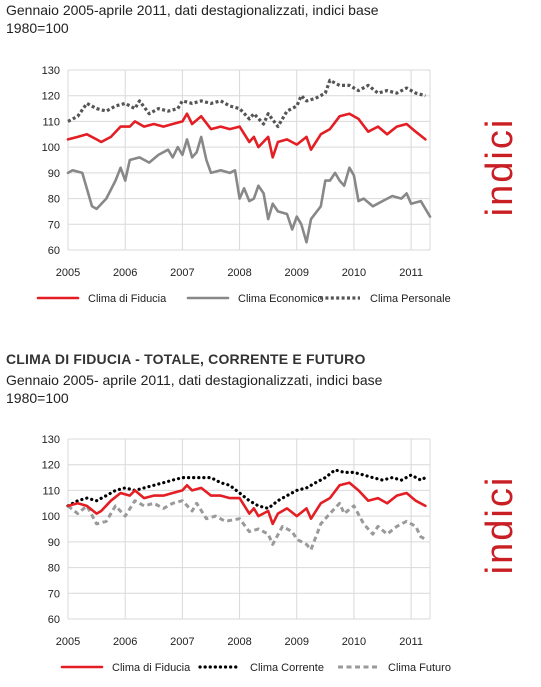 The image size is (541, 687). Describe the element at coordinates (37, 28) in the screenshot. I see `top-subtitle-line2: 1980=100` at that location.